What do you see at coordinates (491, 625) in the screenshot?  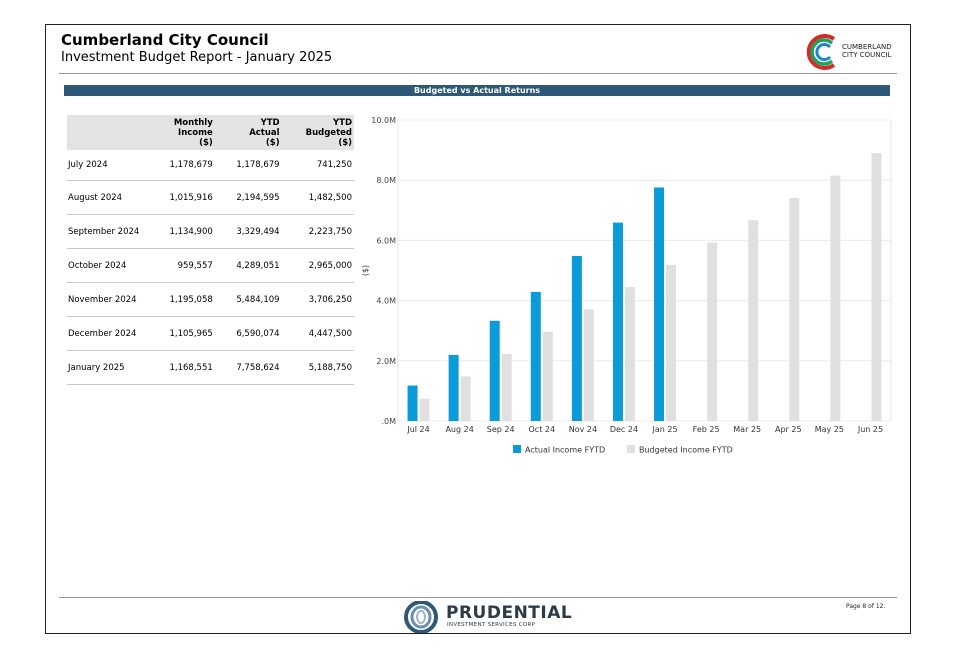 I see `brand-subtitle: INVESTMENT SERVICES CORP` at bounding box center [491, 625].